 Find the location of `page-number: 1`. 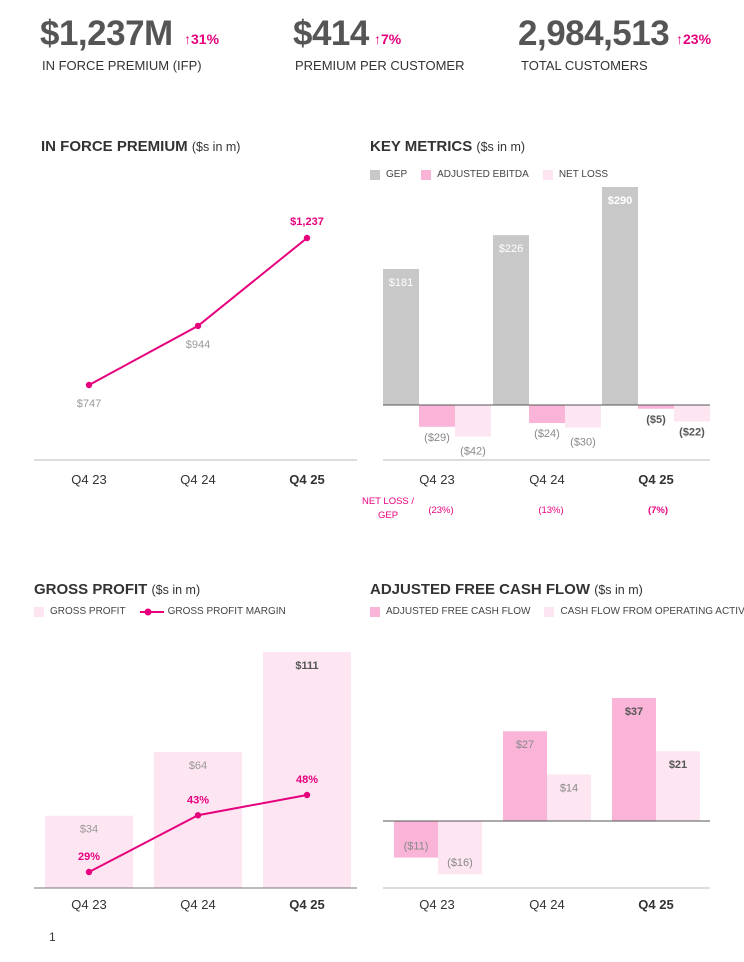

page-number: 1 is located at coordinates (52, 937).